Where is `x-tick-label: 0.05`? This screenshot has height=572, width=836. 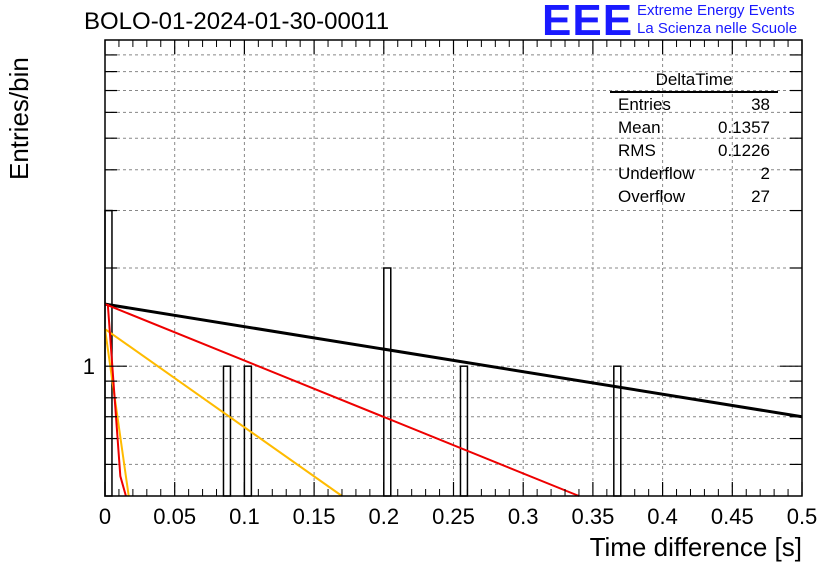
x-tick-label: 0.05 is located at coordinates (174, 516).